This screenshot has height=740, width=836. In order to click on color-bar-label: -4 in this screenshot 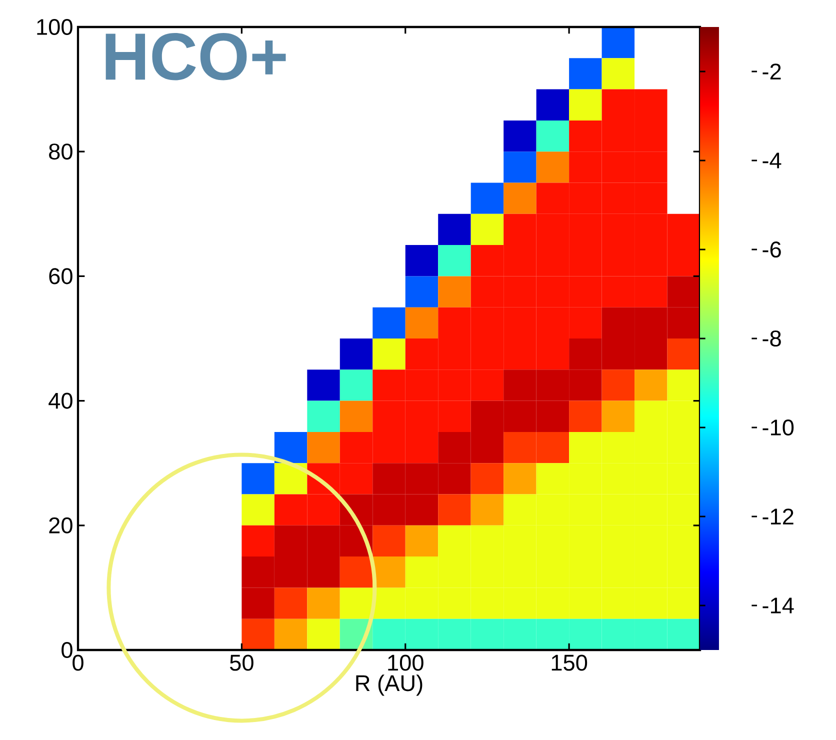, I will do `click(772, 160)`.